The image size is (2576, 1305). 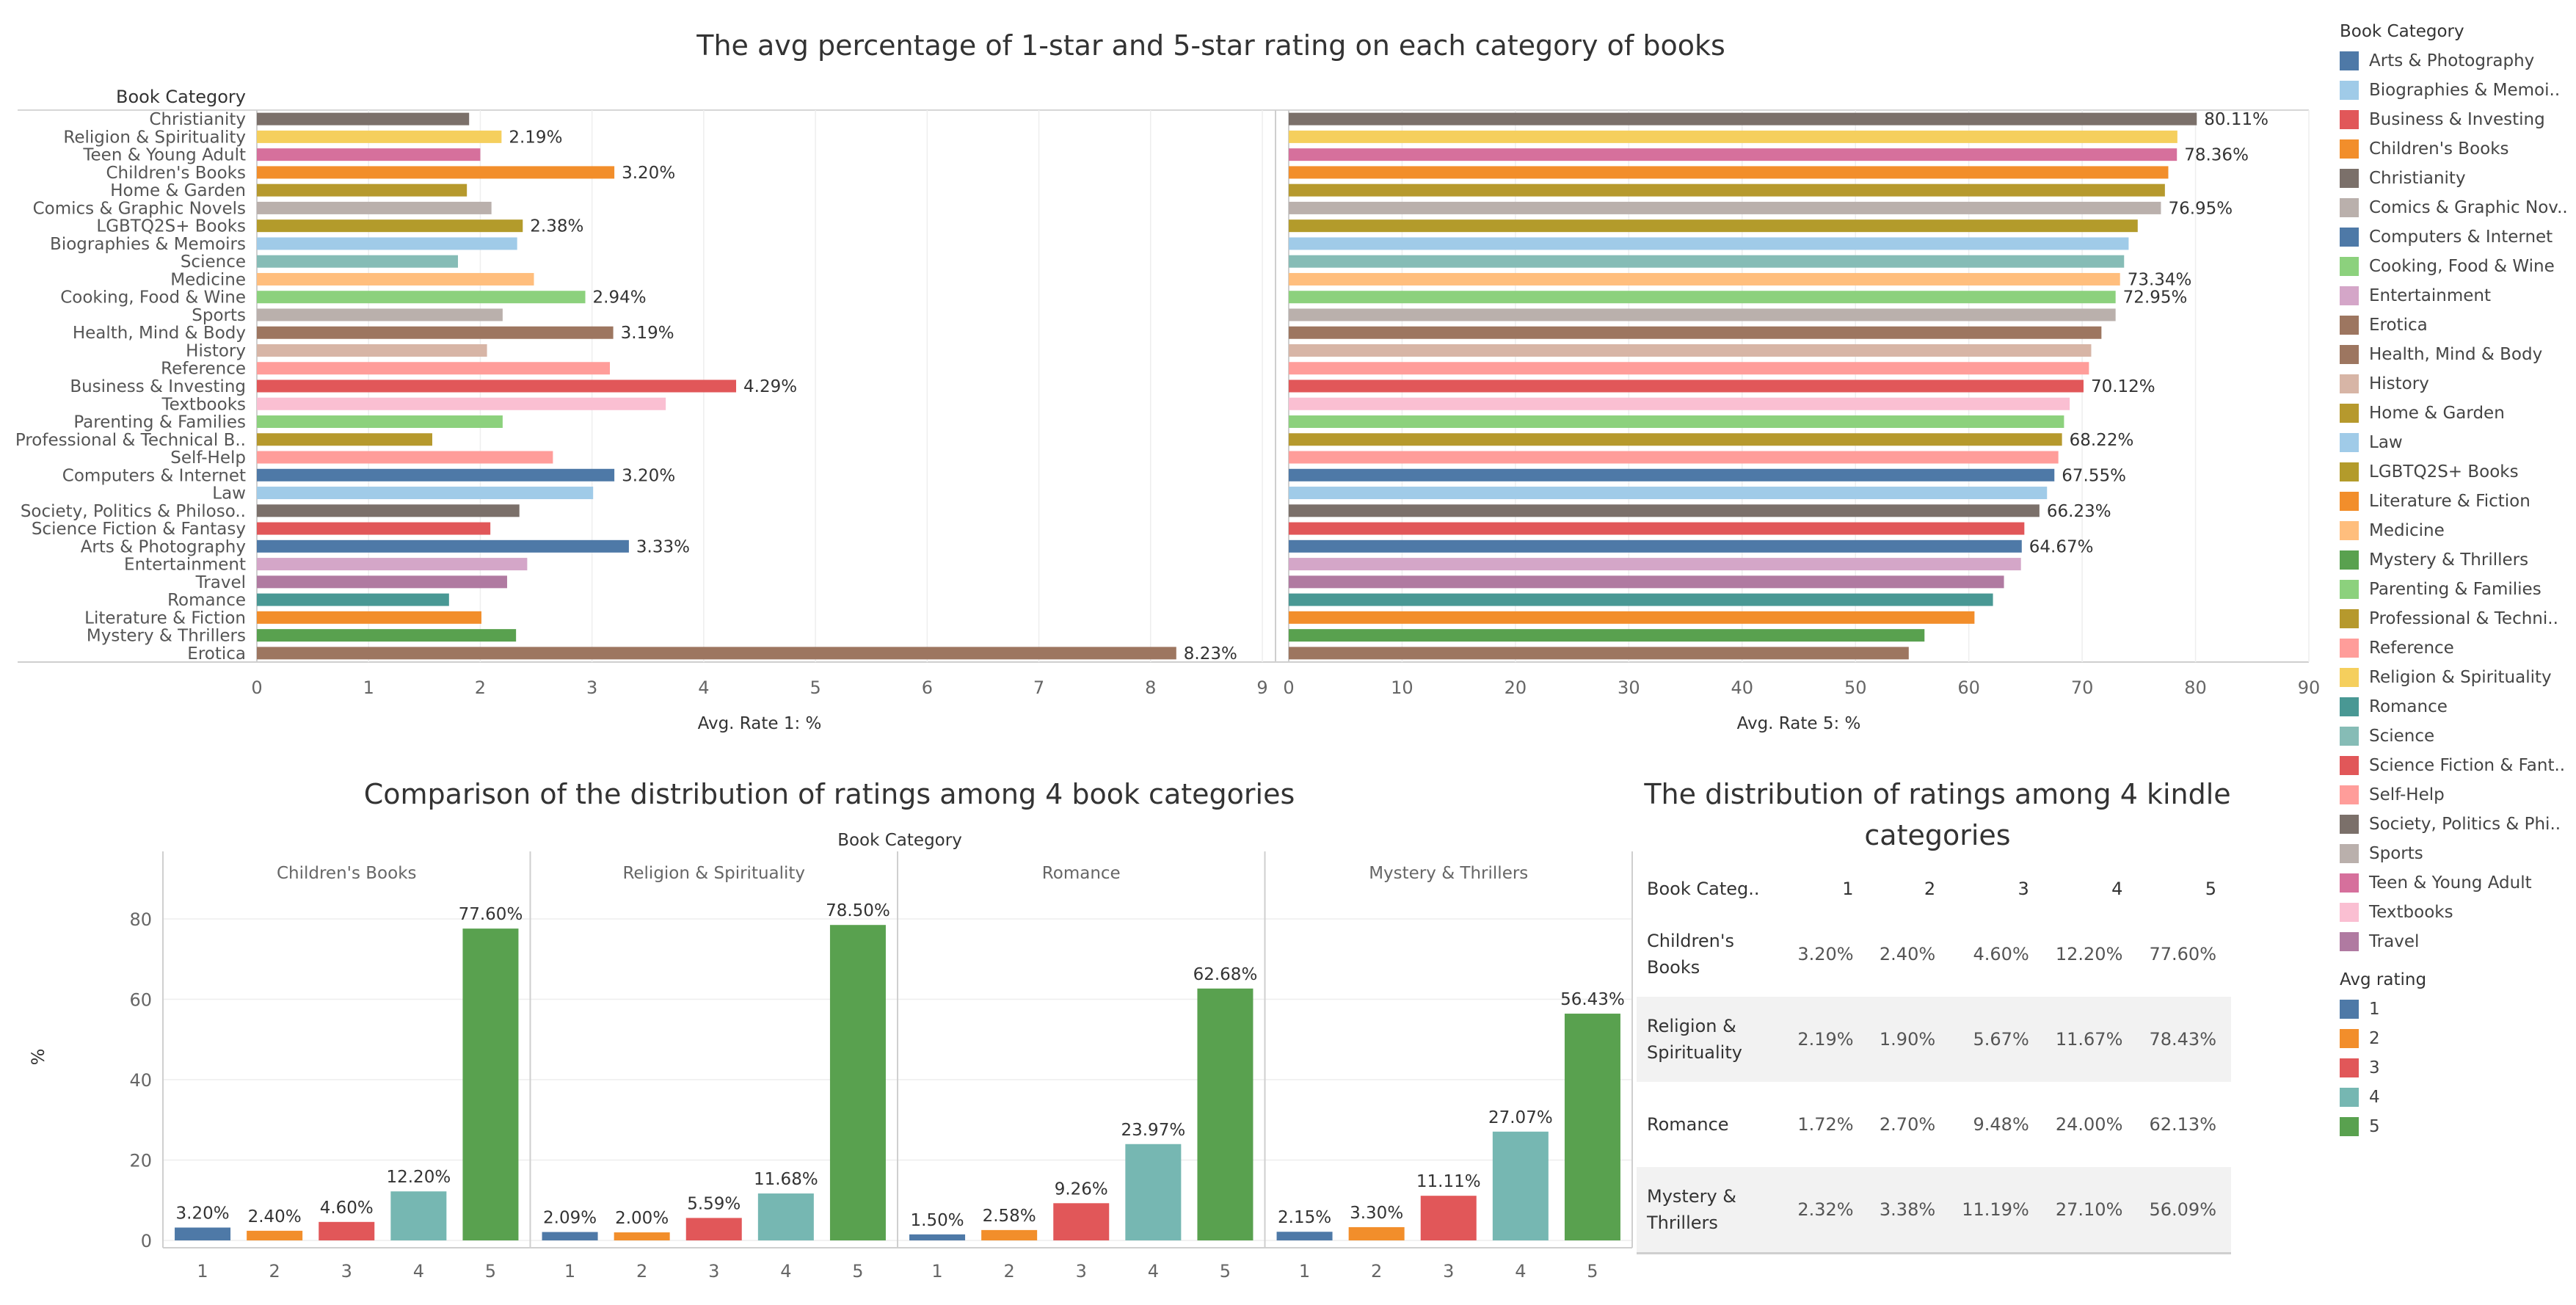 I want to click on x-tick-label: 90, so click(x=2309, y=687).